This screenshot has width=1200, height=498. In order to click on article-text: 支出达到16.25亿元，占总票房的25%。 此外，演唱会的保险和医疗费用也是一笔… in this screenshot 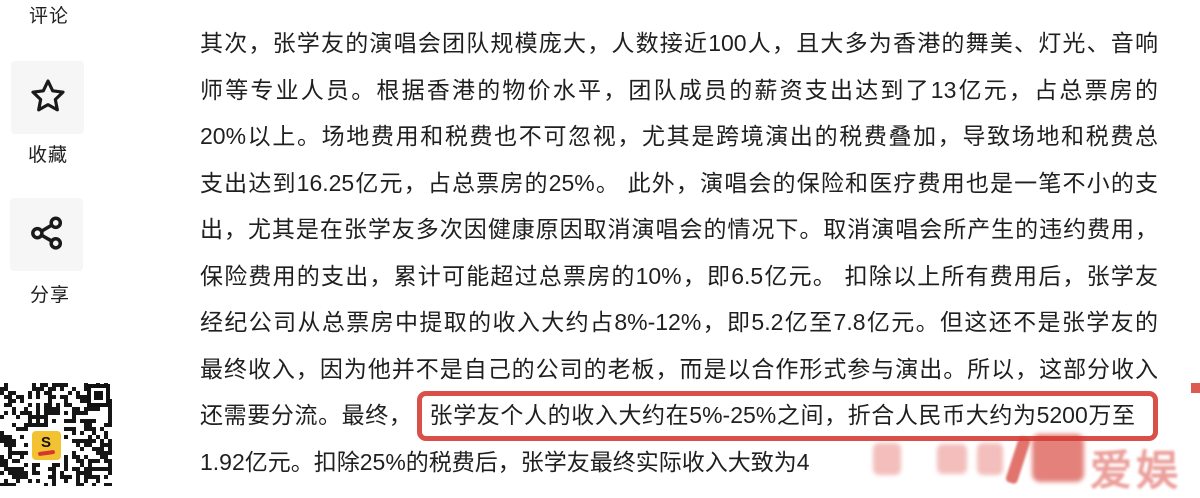, I will do `click(679, 182)`.